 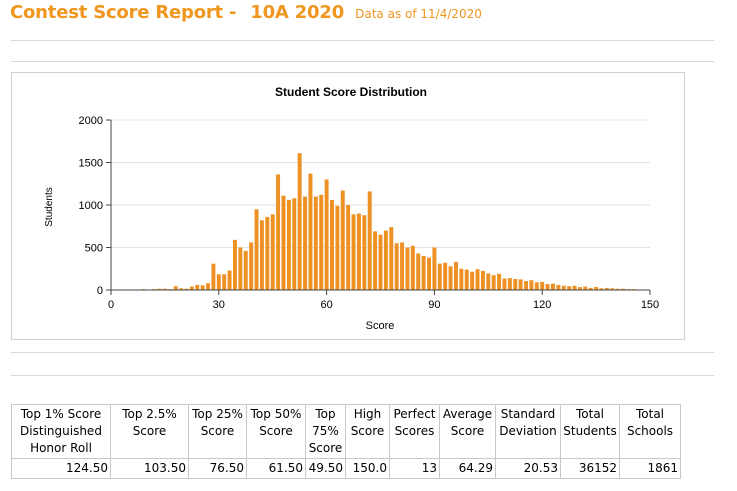 What do you see at coordinates (100, 291) in the screenshot?
I see `y-tick-label: 0` at bounding box center [100, 291].